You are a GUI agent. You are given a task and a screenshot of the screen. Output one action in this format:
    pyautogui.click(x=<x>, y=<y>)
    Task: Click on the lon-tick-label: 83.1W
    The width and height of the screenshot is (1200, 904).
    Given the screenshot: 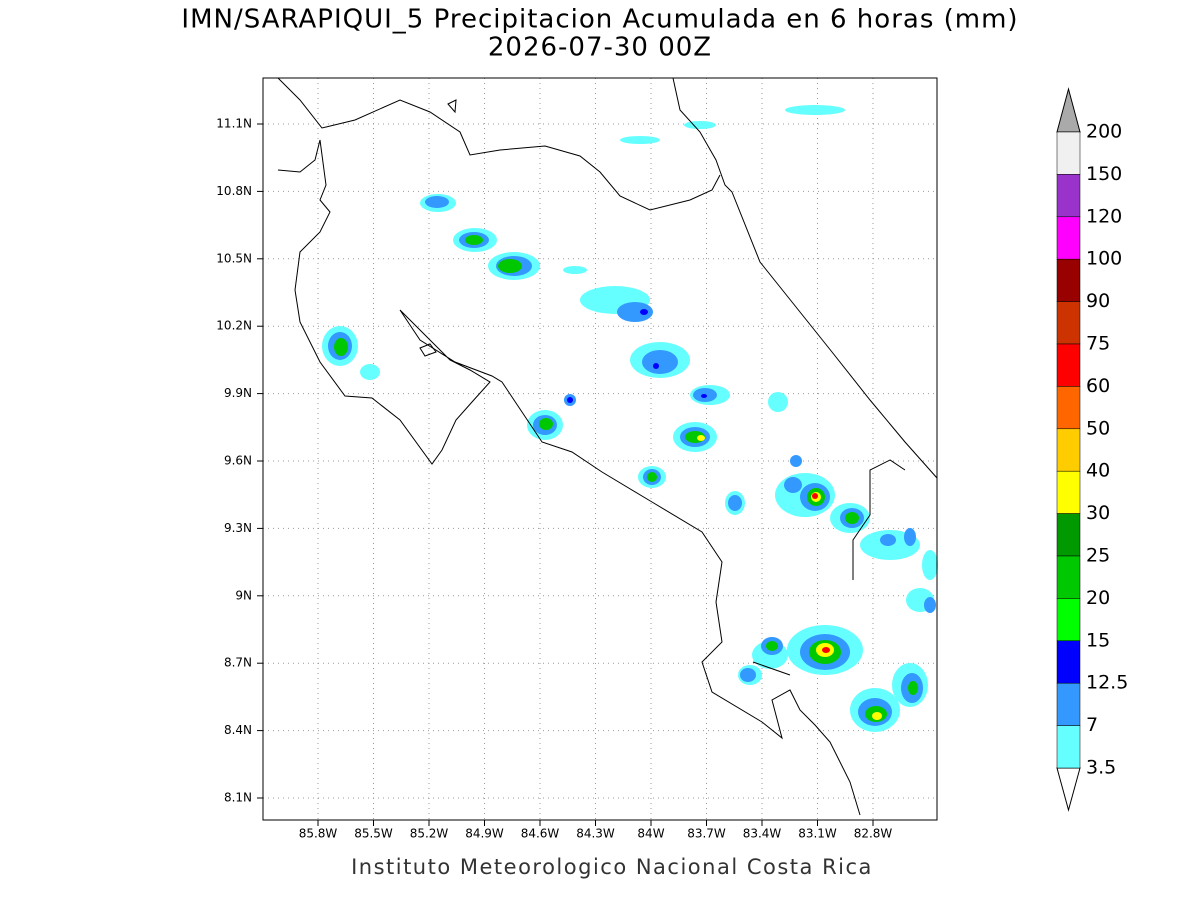 What is the action you would take?
    pyautogui.click(x=817, y=834)
    